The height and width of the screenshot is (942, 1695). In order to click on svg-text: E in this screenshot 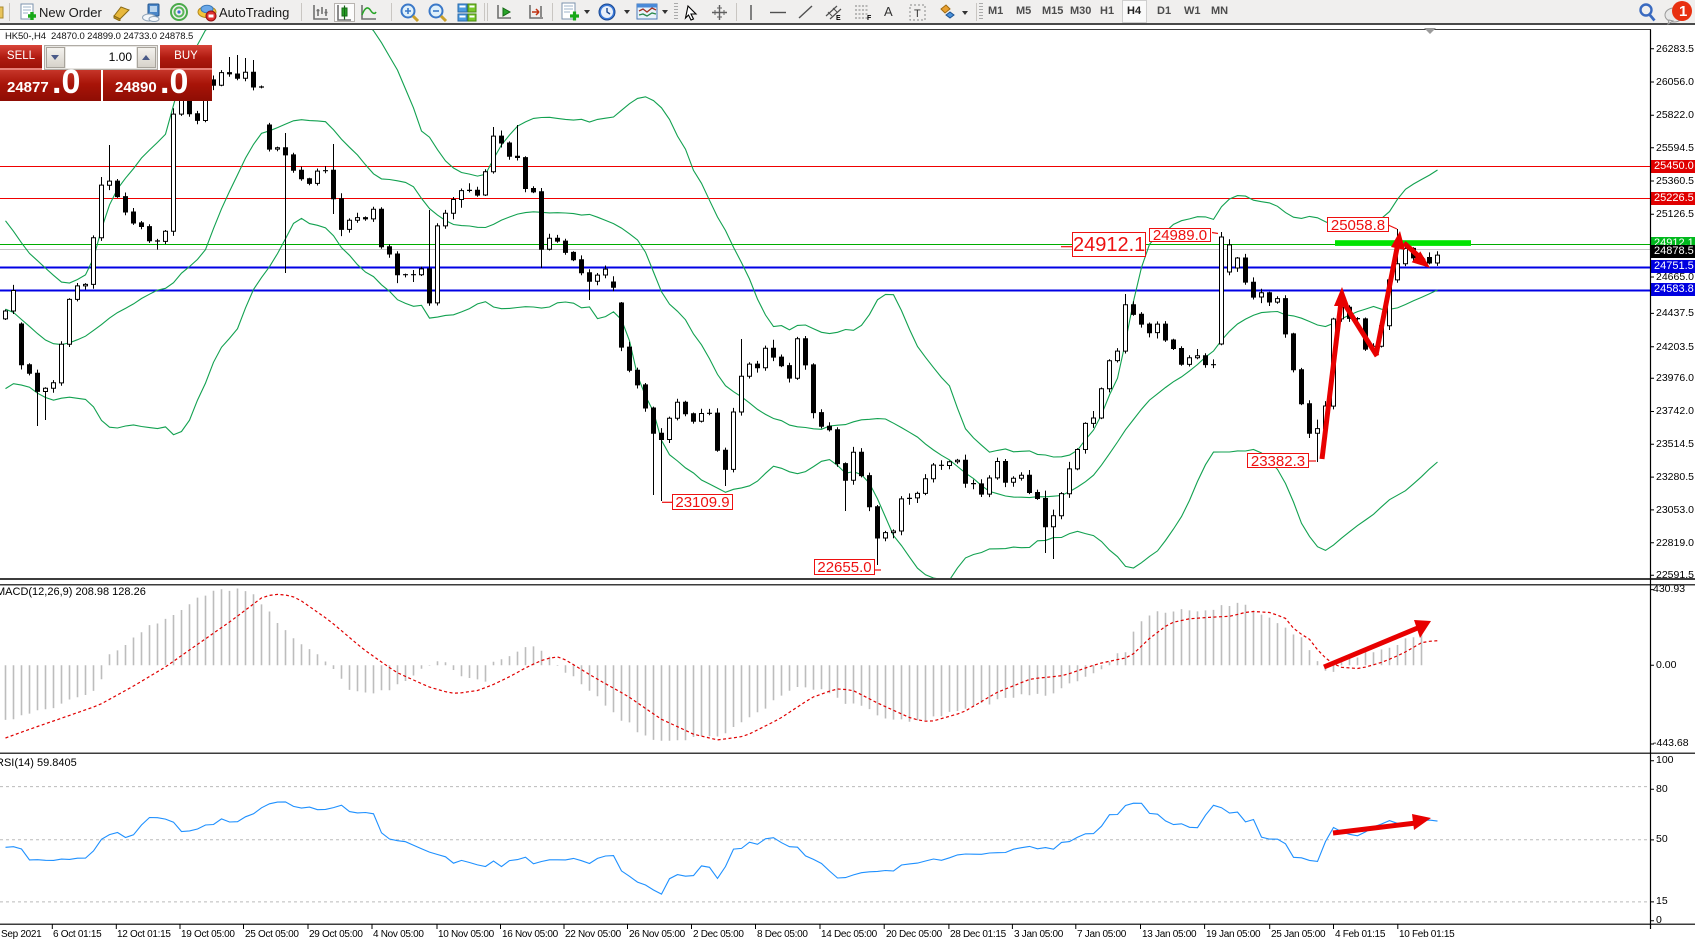, I will do `click(838, 18)`.